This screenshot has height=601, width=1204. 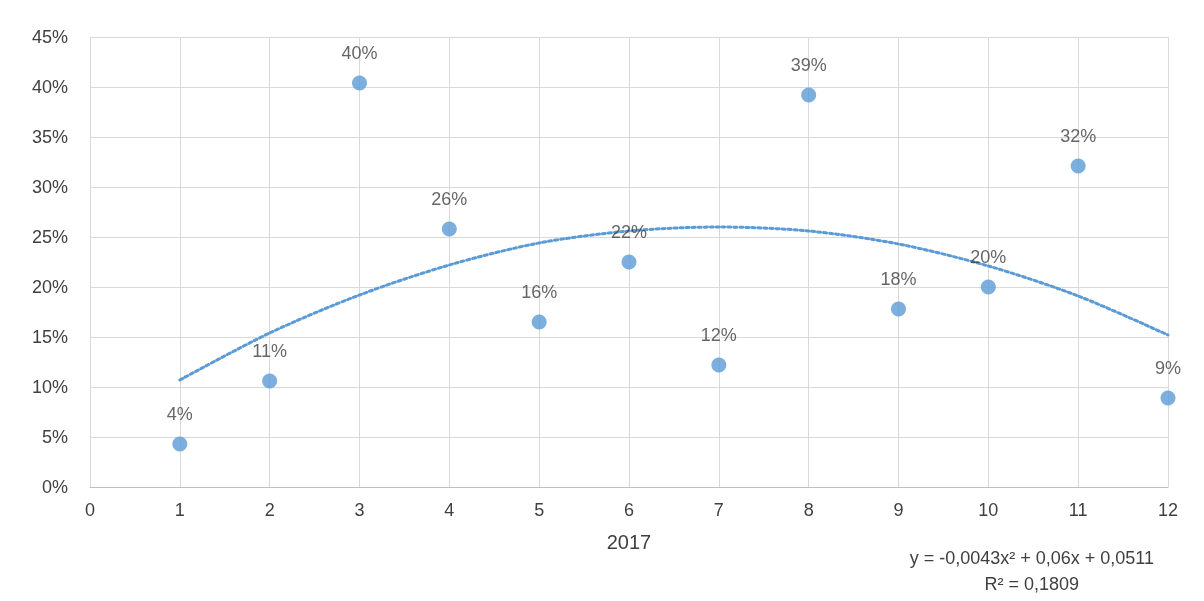 I want to click on x-tick-label: 3, so click(x=359, y=510).